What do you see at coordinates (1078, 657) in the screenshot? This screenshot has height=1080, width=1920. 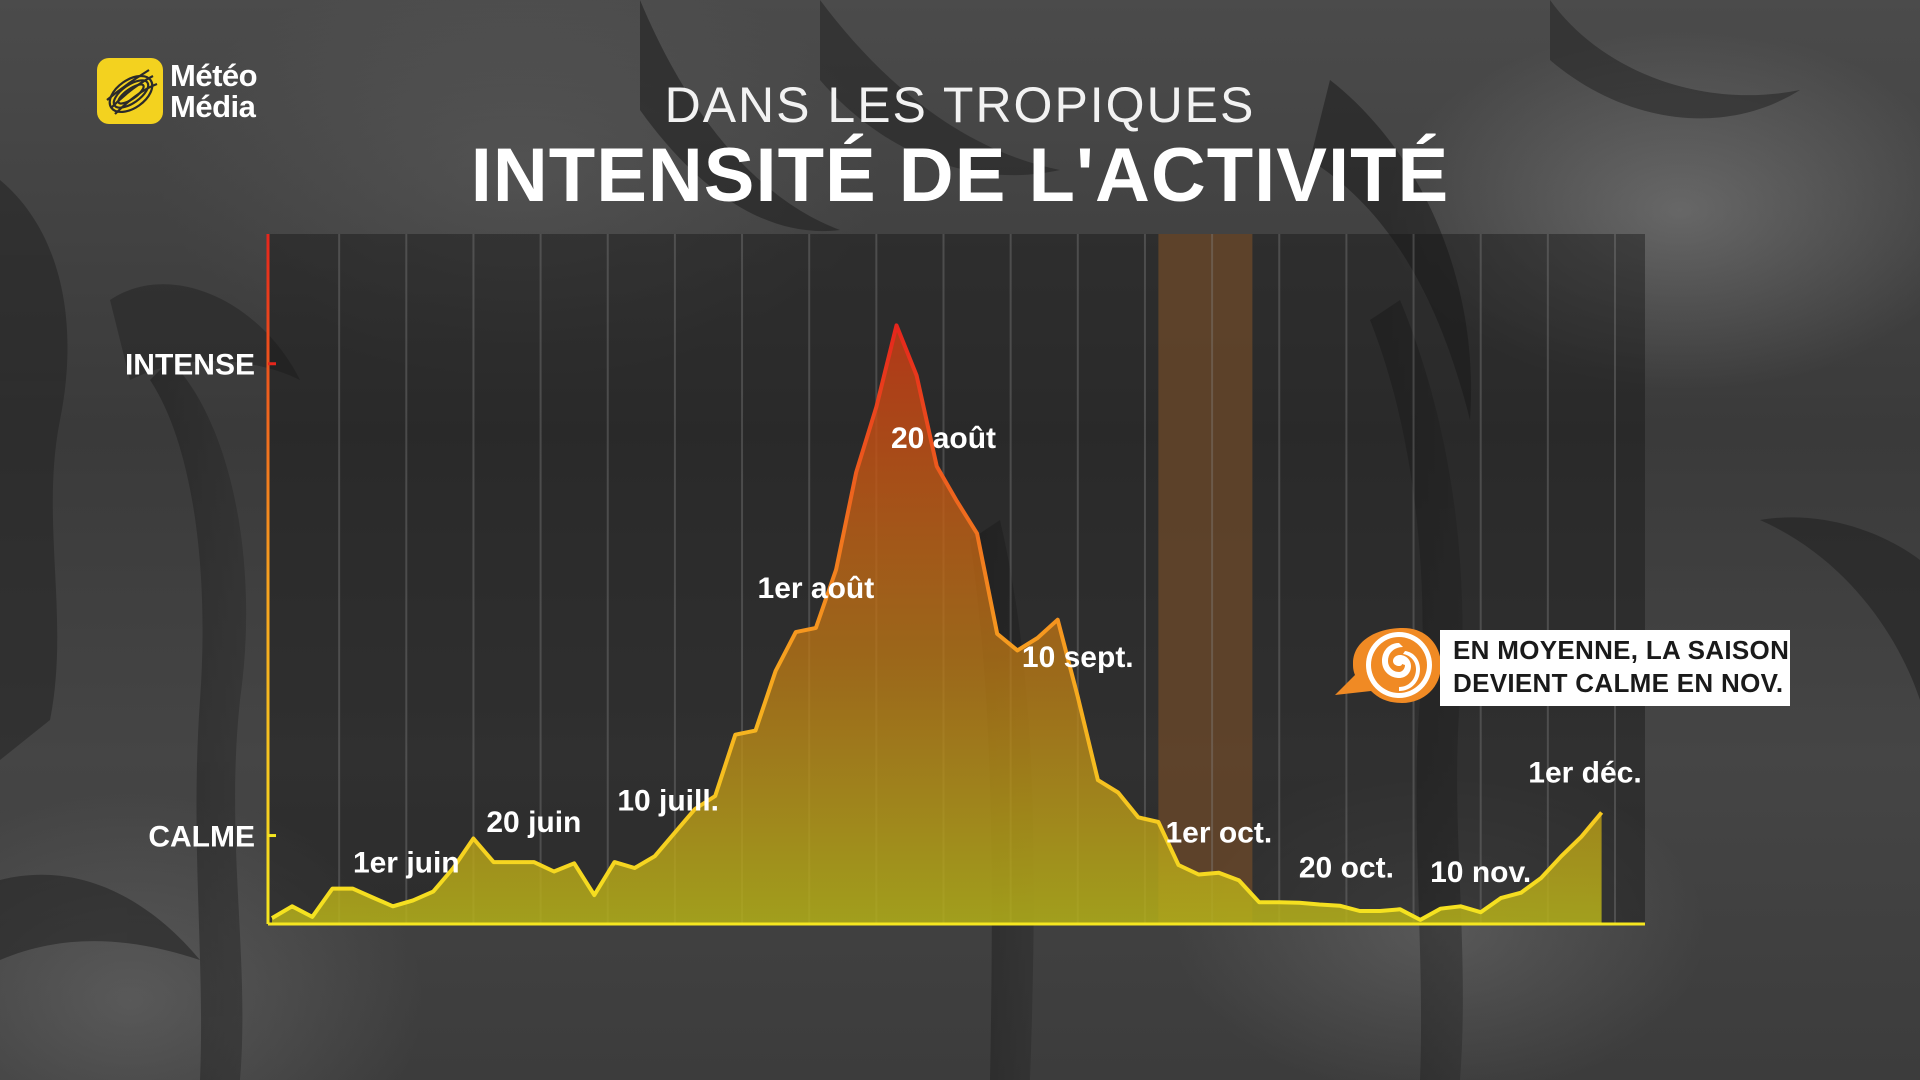 I see `date-label: 10 sept.` at bounding box center [1078, 657].